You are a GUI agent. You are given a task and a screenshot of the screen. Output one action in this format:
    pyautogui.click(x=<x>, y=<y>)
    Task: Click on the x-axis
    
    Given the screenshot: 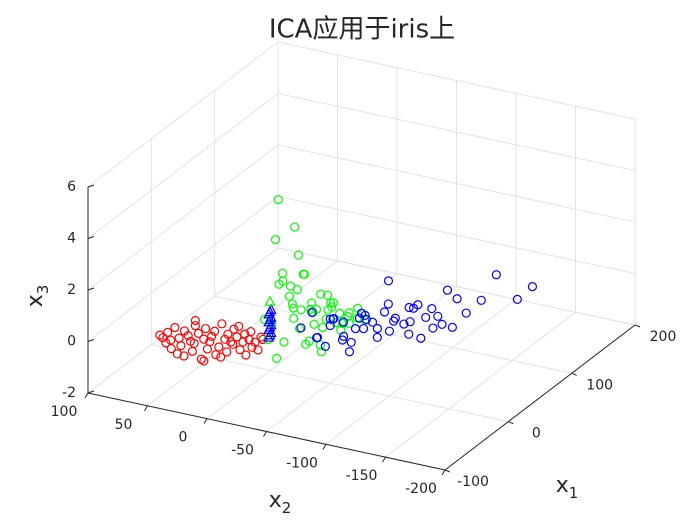 What is the action you would take?
    pyautogui.click(x=540, y=397)
    